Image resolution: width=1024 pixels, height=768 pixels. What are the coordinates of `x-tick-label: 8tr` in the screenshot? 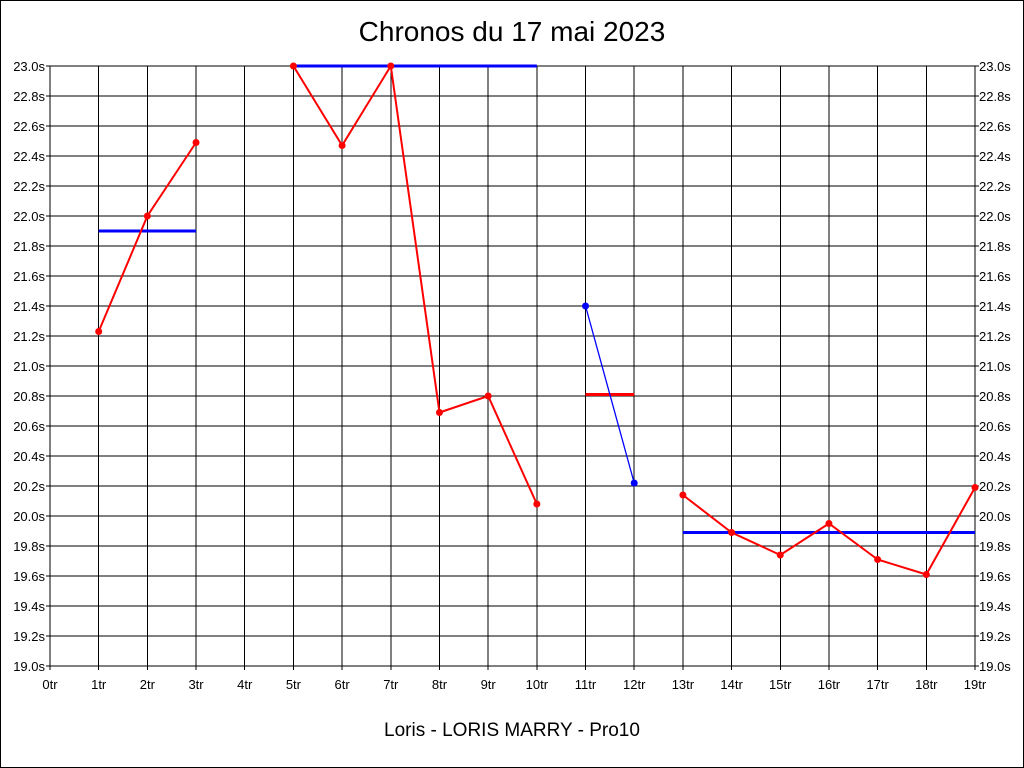 It's located at (440, 684).